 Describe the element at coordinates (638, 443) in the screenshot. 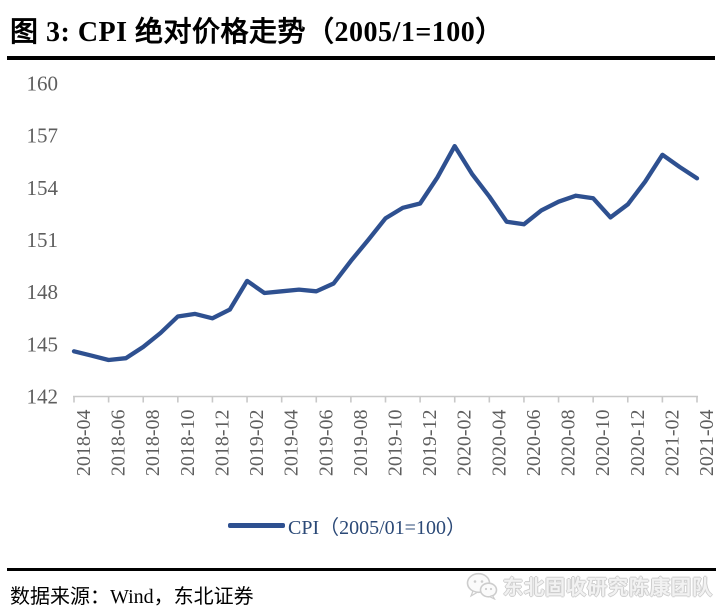

I see `x-tick-label: 2020-12` at that location.